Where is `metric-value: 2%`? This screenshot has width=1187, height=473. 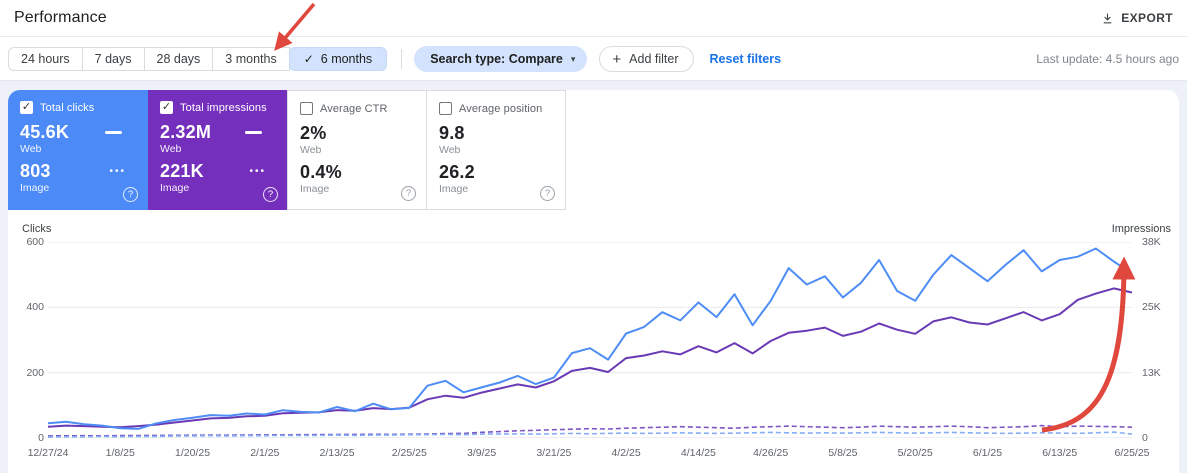 metric-value: 2% is located at coordinates (313, 133).